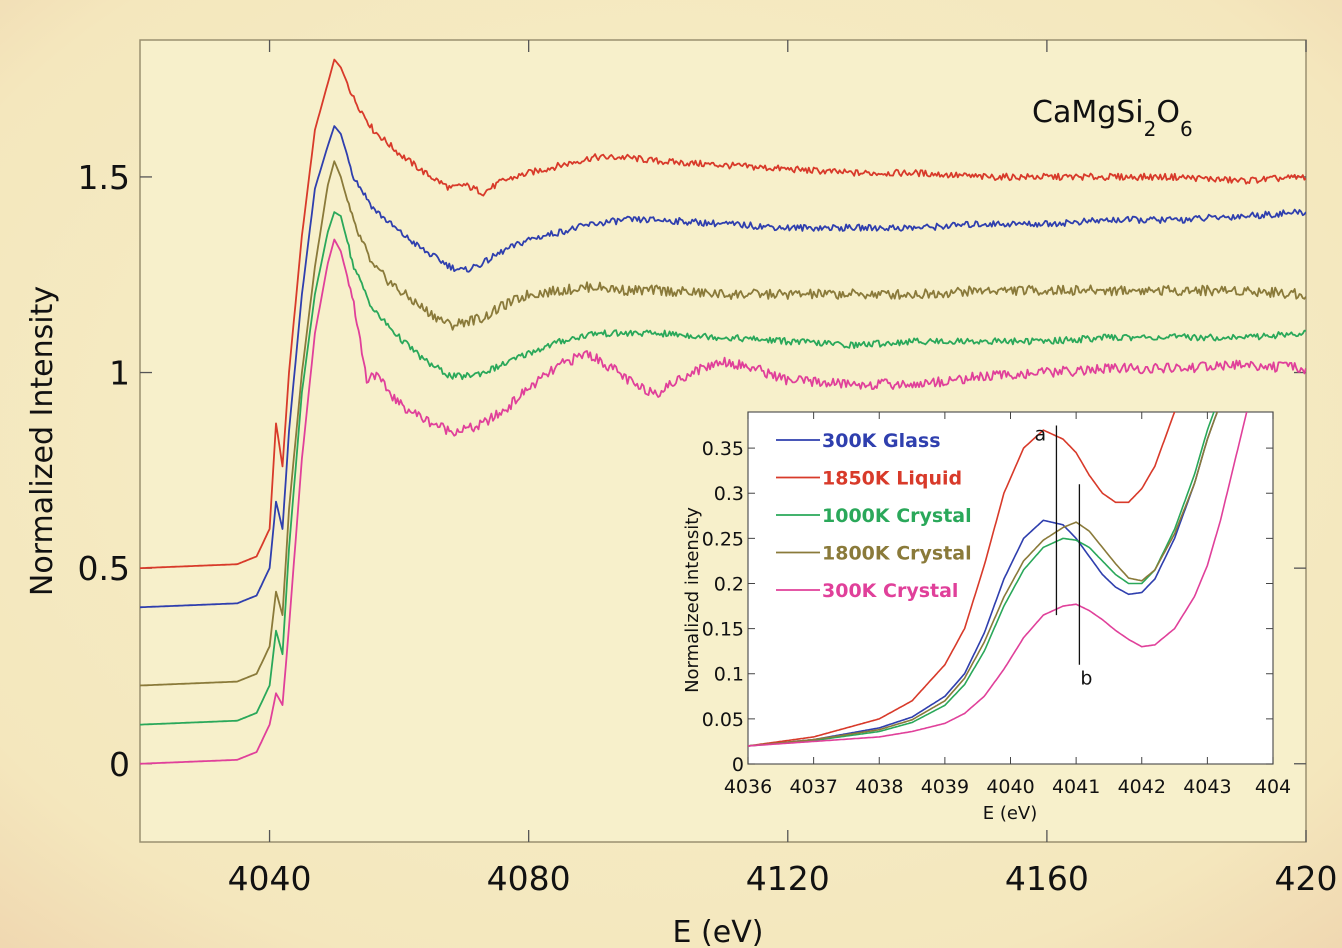 The image size is (1342, 948). What do you see at coordinates (897, 554) in the screenshot?
I see `legend-label: 1800K Crystal` at bounding box center [897, 554].